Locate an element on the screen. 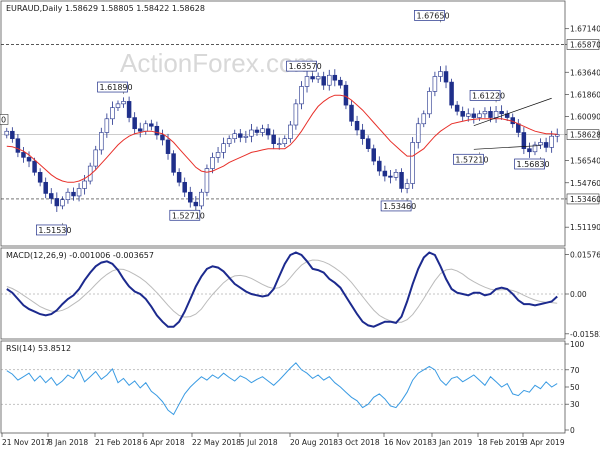  price-axis-highlight-box is located at coordinates (583, 199).